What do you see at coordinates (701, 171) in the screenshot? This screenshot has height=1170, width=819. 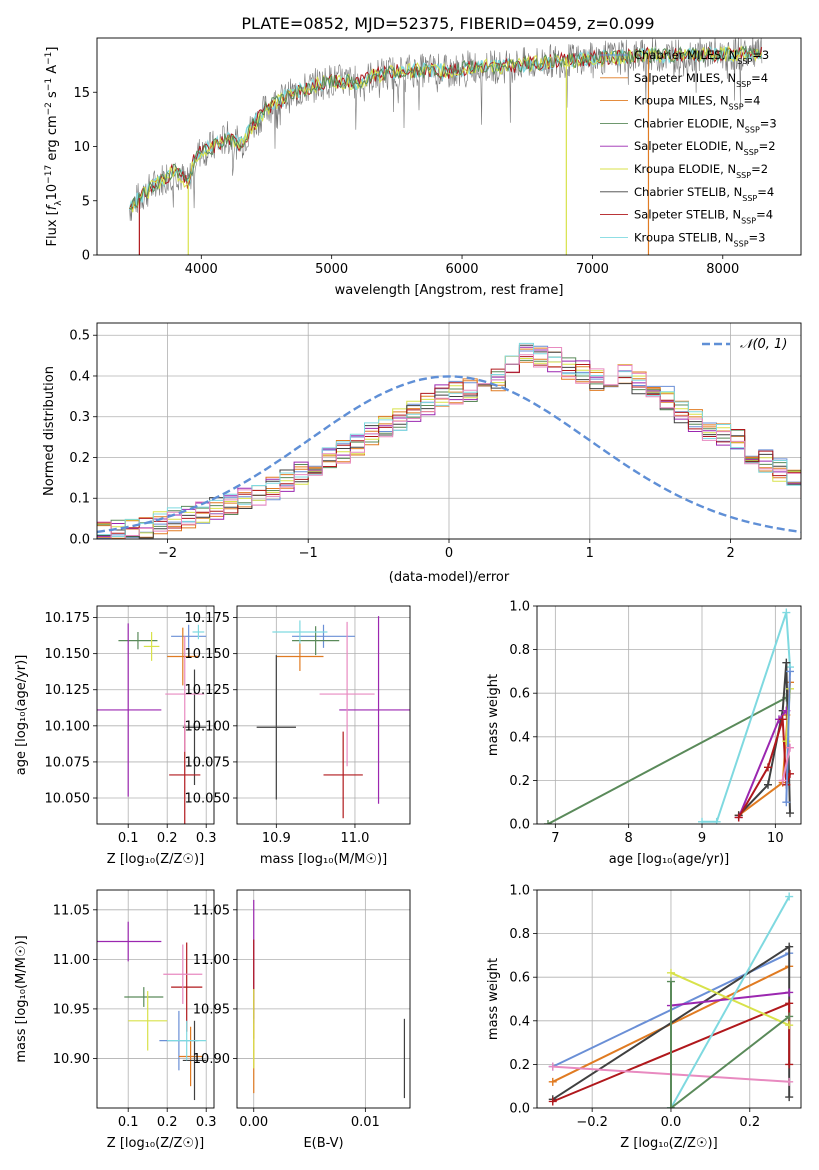 I see `legend-label: Kroupa ELODIE, NSSP=2` at bounding box center [701, 171].